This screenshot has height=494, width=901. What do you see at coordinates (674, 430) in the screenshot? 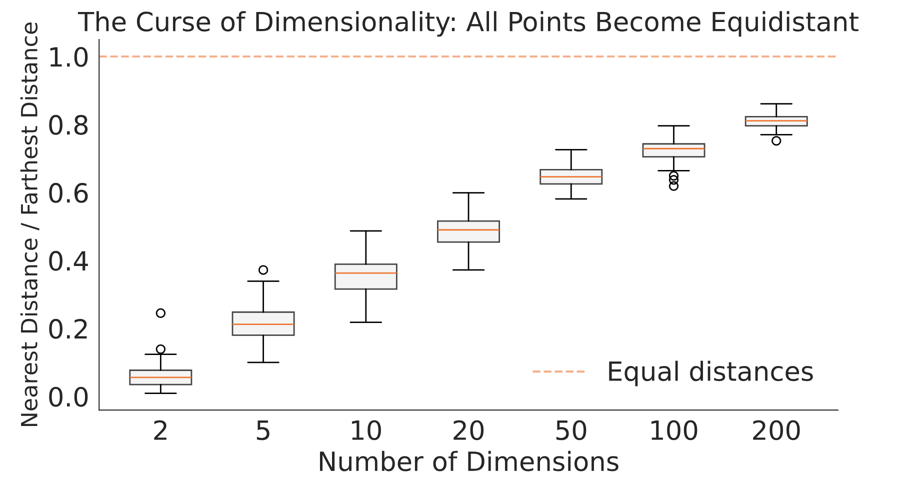
I see `x-tick-label: 100` at bounding box center [674, 430].